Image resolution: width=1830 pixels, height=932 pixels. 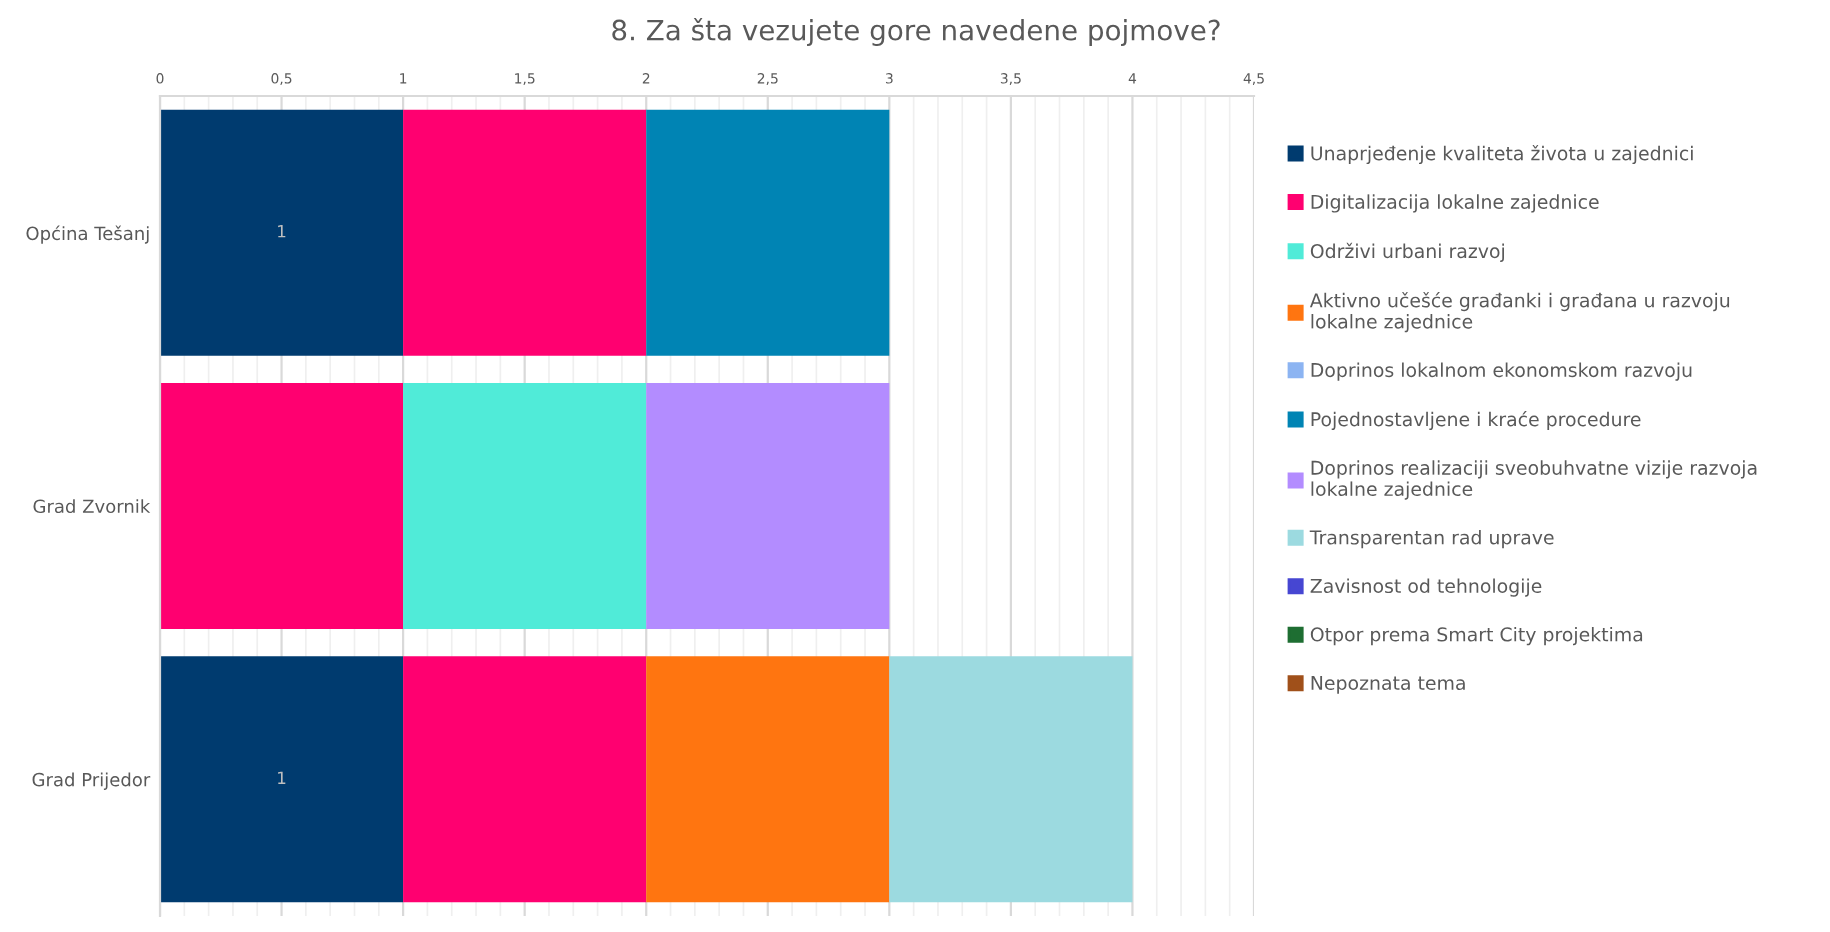 I want to click on legend-label: Doprinos lokalnom ekonomskom razvoju, so click(x=1501, y=371).